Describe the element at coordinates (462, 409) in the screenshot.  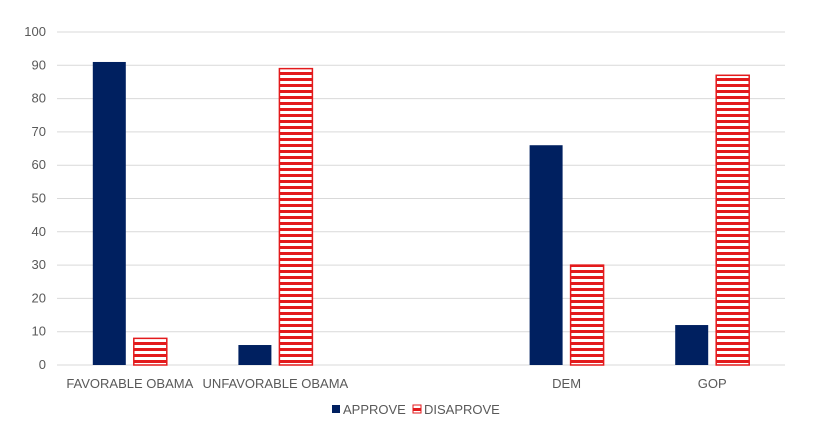
I see `legend-label-disaprove: DISAPROVE` at that location.